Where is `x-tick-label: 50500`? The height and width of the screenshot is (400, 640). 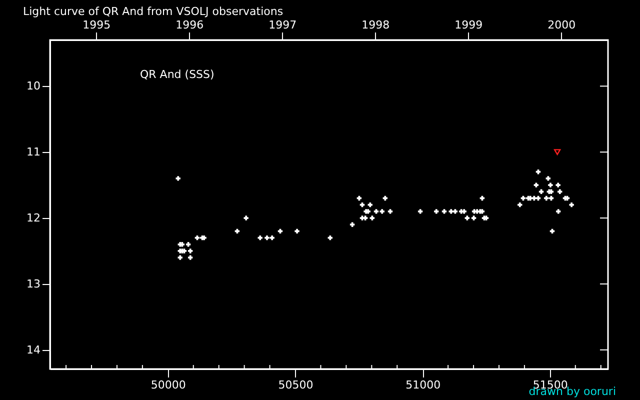
x-tick-label: 50500 is located at coordinates (296, 385).